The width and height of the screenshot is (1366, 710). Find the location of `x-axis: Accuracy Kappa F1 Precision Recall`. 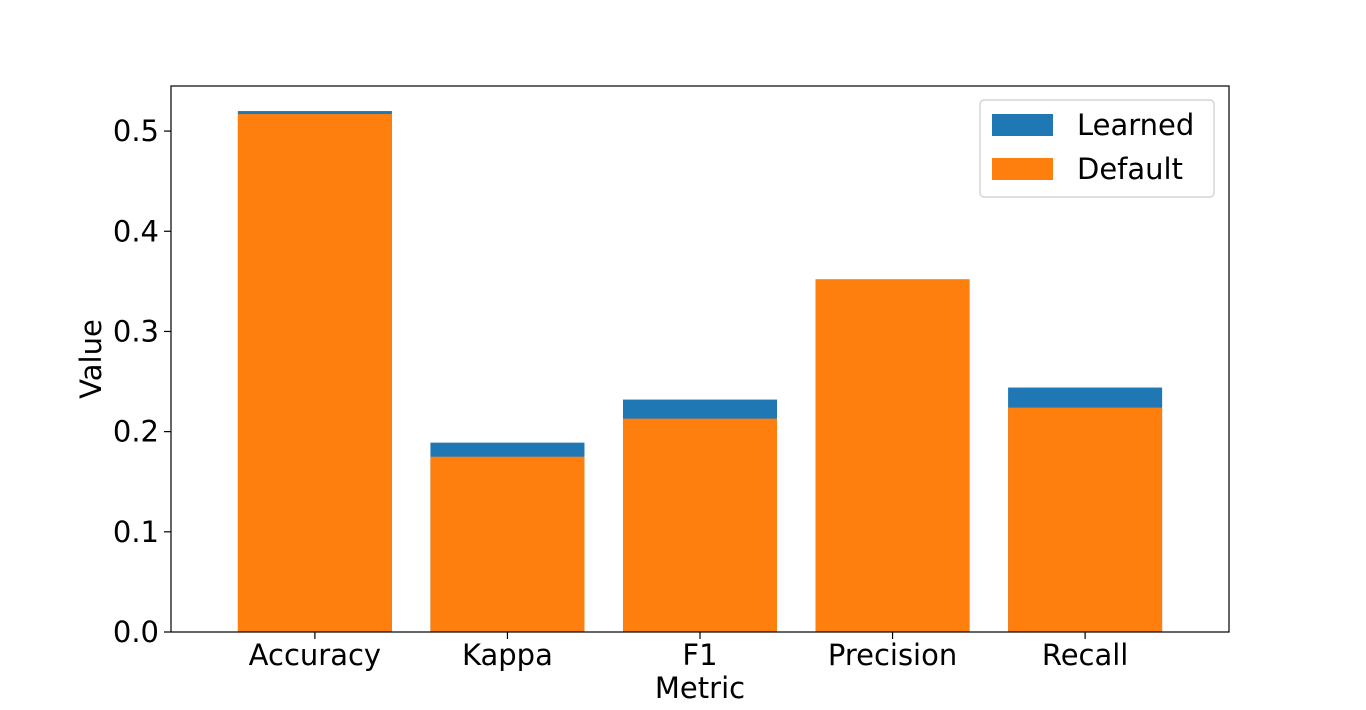

x-axis: Accuracy Kappa F1 Precision Recall is located at coordinates (689, 652).